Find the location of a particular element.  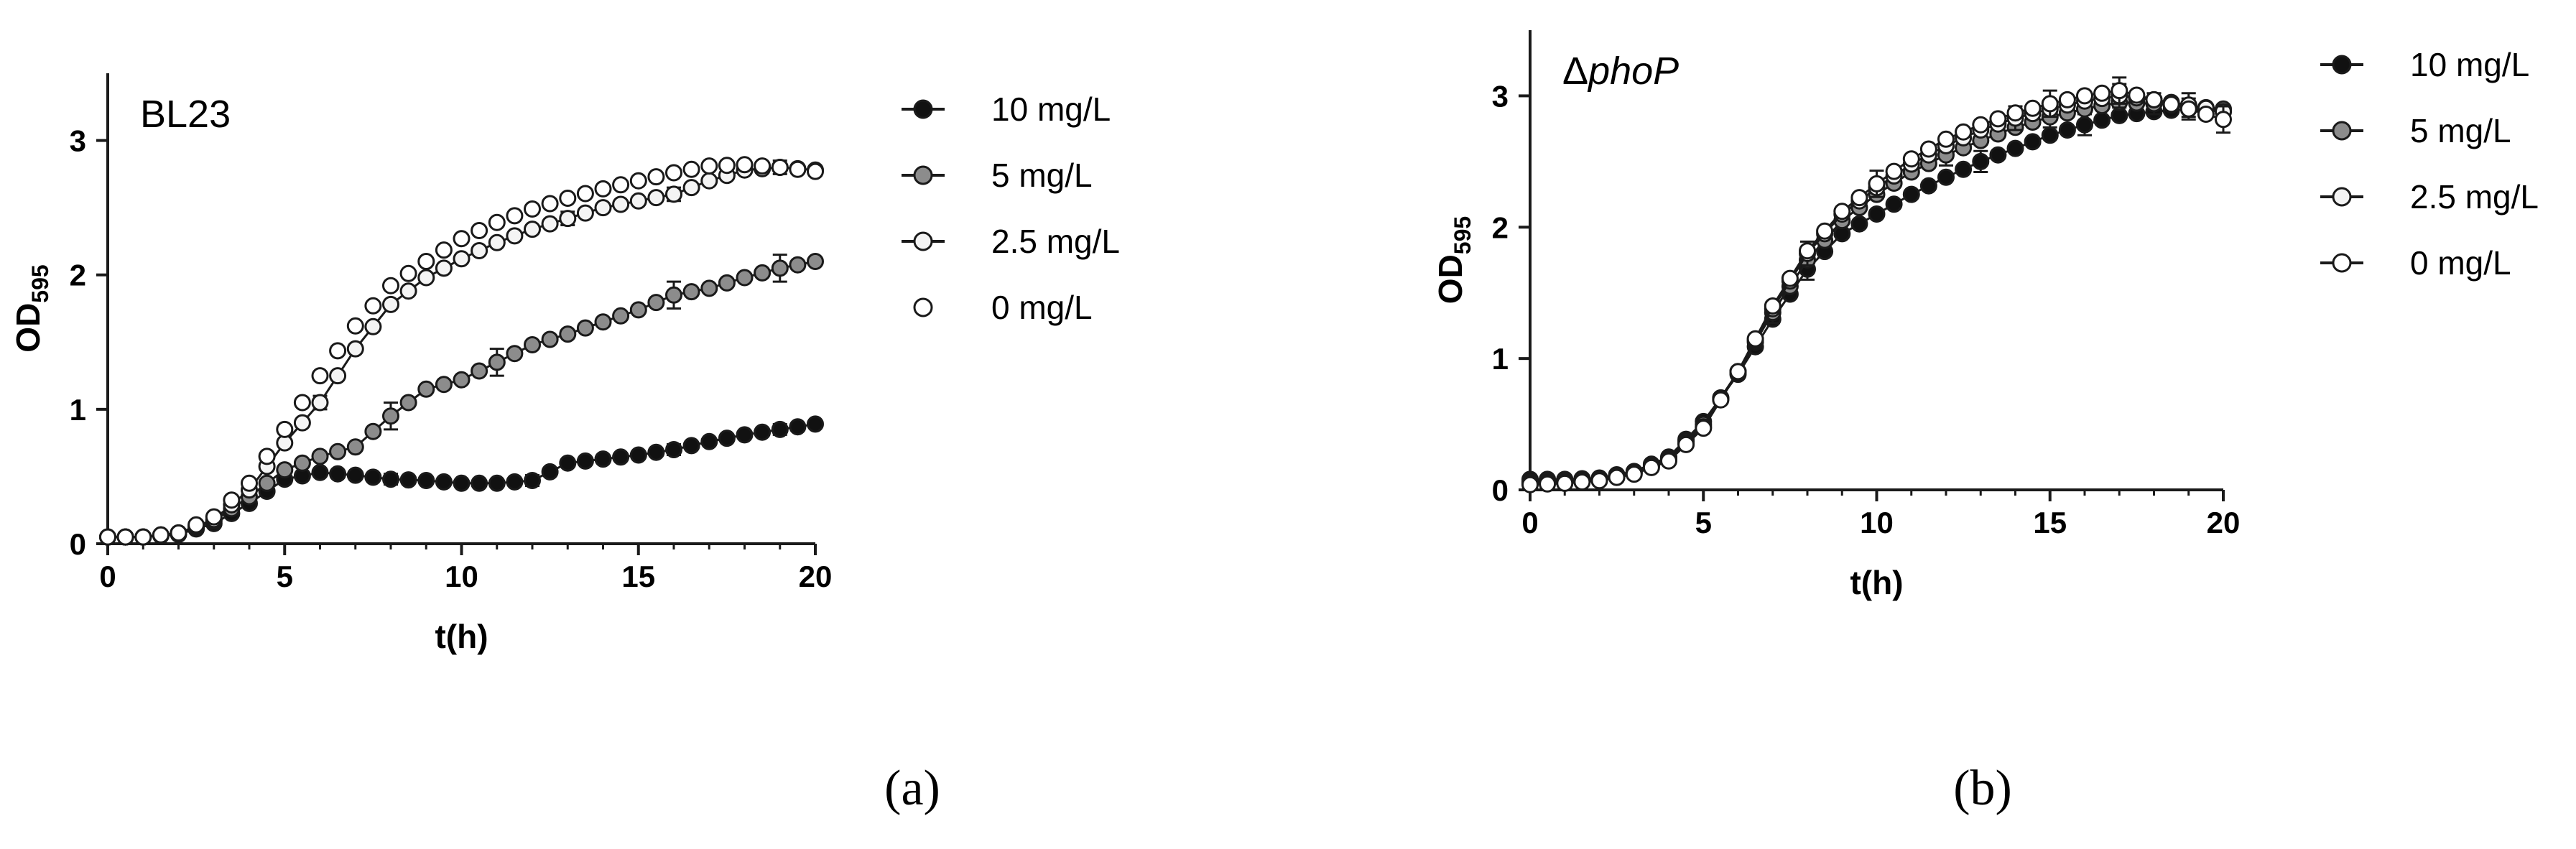

chart-b-y-axis-label-sub: 595 is located at coordinates (1462, 235).